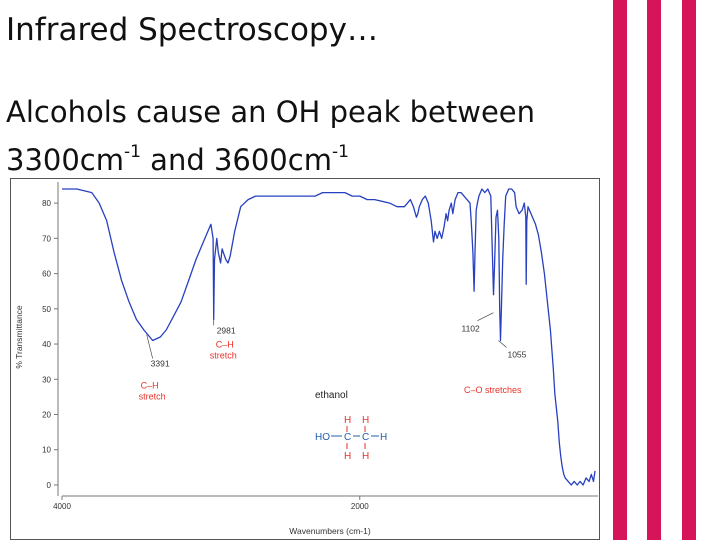 Image resolution: width=720 pixels, height=540 pixels. Describe the element at coordinates (46, 450) in the screenshot. I see `y-tick-label: 10` at that location.